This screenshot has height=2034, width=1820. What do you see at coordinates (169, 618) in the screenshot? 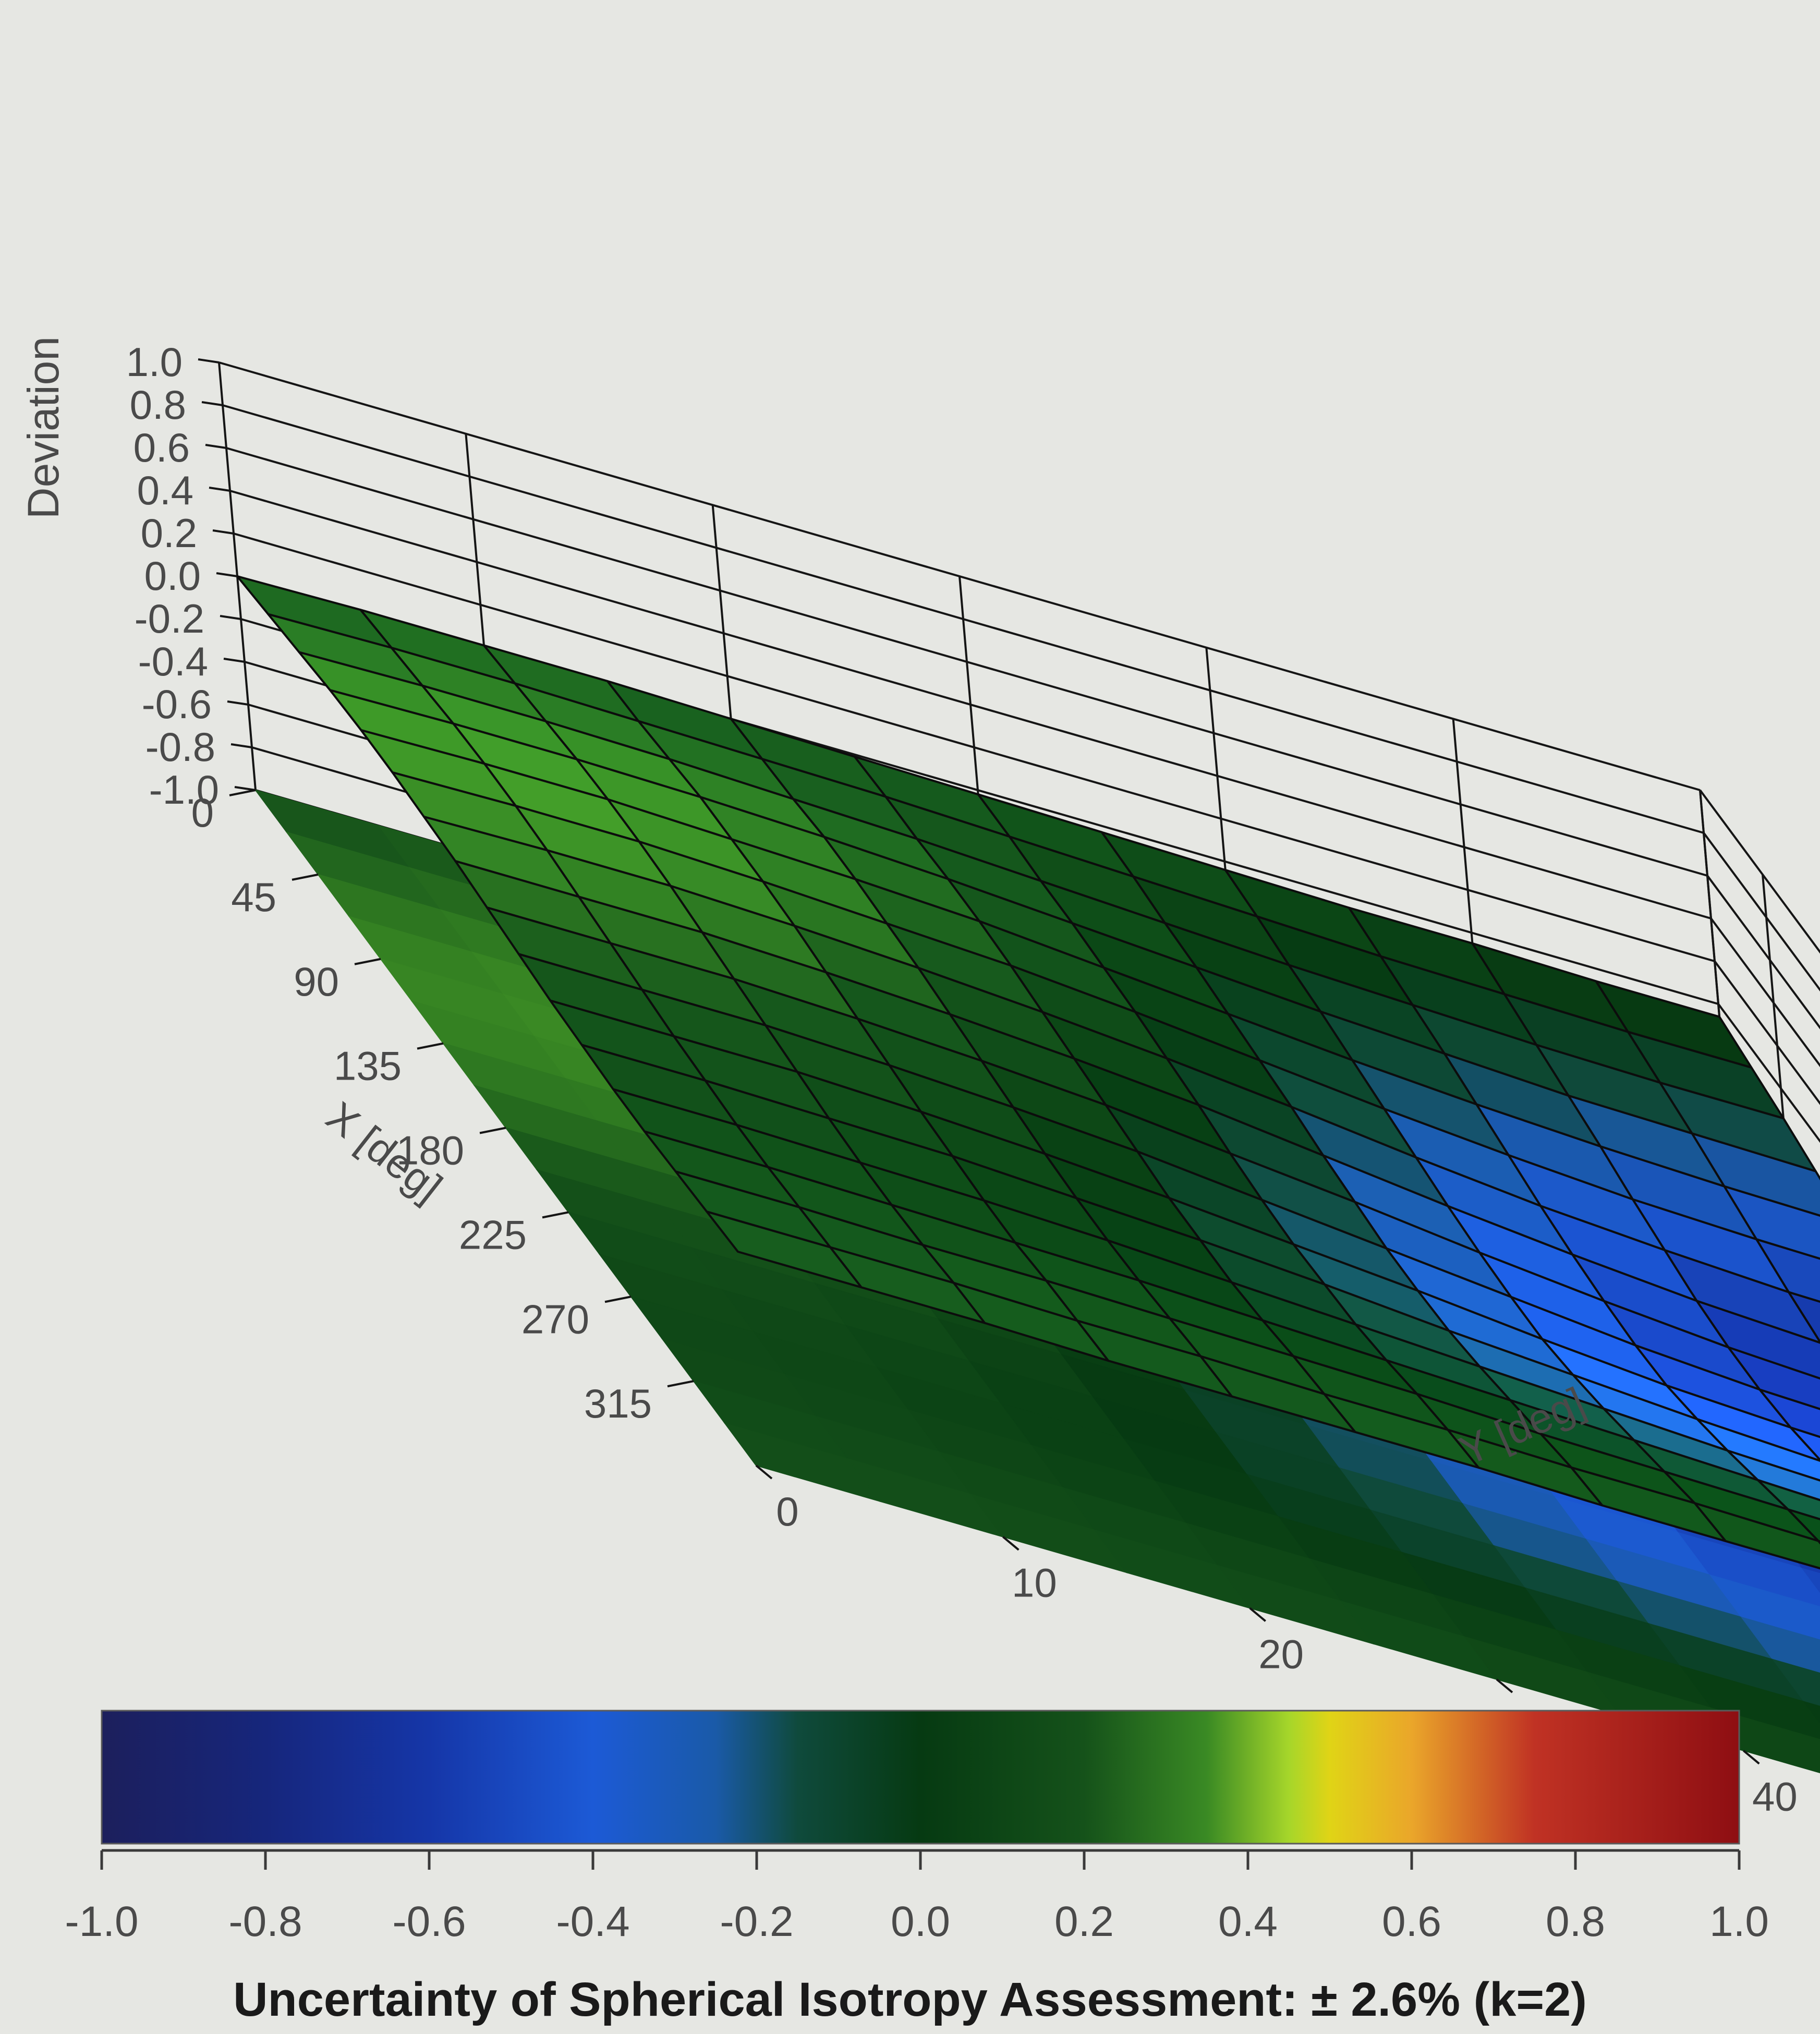
I see `z-tick-label: -0.2` at bounding box center [169, 618].